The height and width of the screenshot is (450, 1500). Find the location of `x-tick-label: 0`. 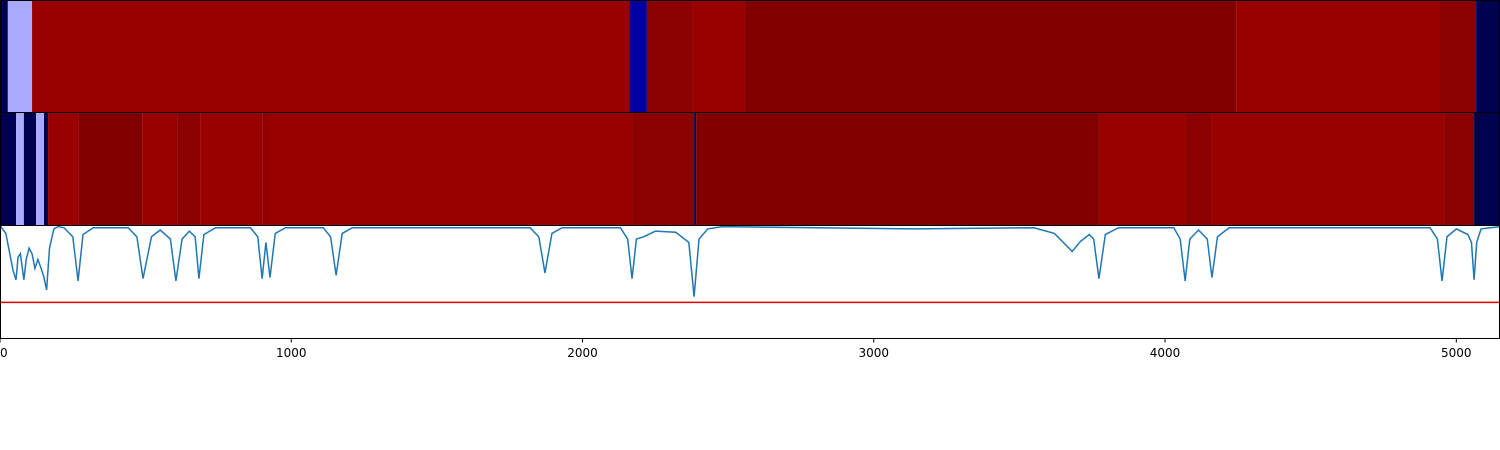

x-tick-label: 0 is located at coordinates (4, 353).